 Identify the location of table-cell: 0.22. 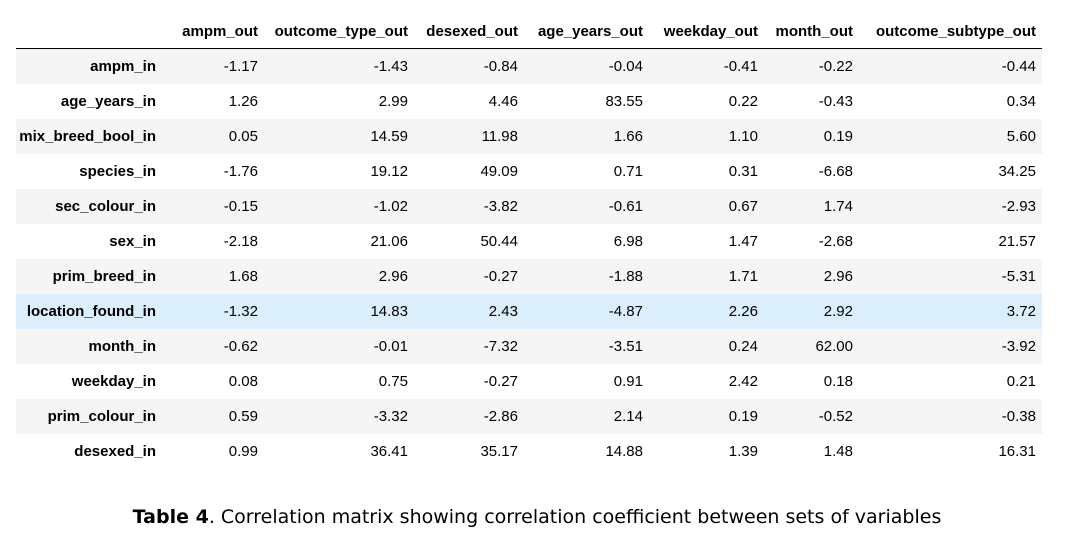
(743, 101).